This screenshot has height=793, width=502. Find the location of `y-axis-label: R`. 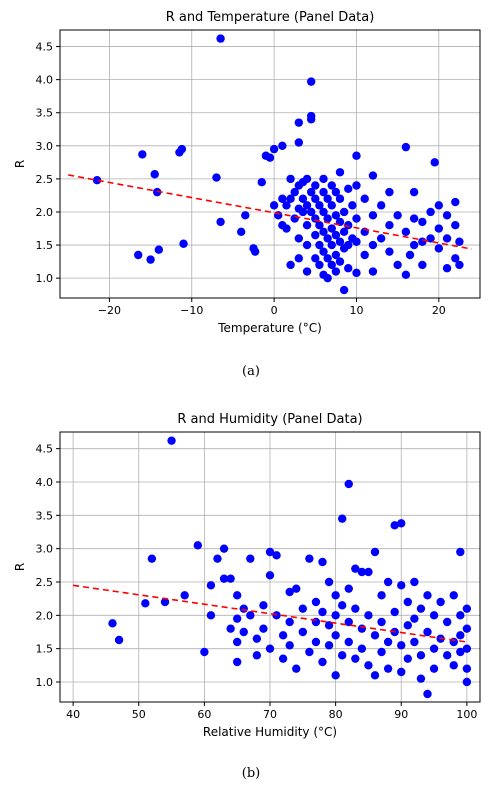

y-axis-label: R is located at coordinates (20, 164).